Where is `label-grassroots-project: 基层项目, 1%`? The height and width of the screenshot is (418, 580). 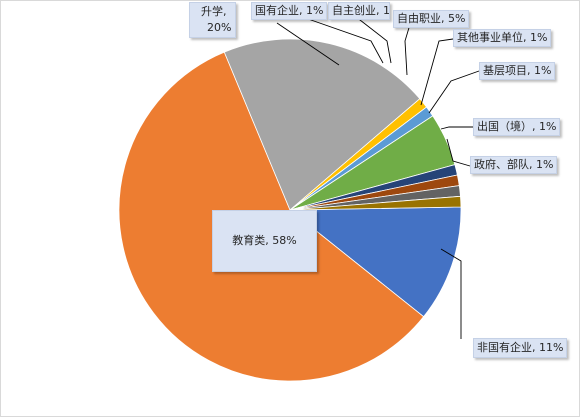 label-grassroots-project: 基层项目, 1% is located at coordinates (517, 71).